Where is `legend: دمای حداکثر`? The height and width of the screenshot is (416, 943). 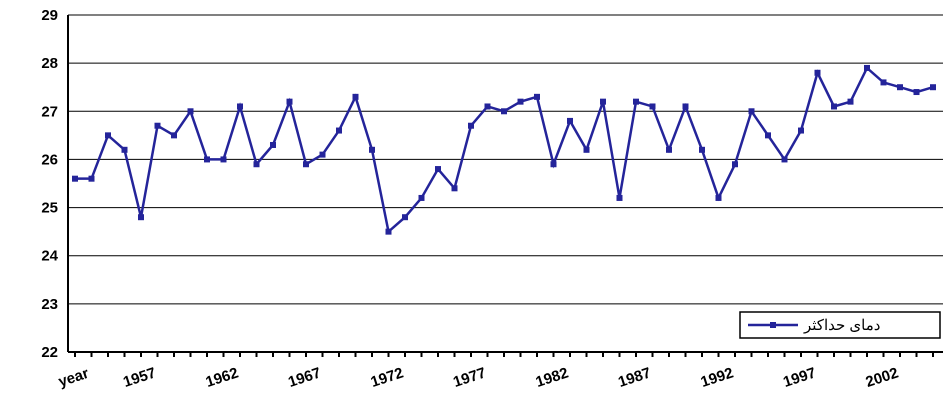 legend: دمای حداکثر is located at coordinates (840, 325).